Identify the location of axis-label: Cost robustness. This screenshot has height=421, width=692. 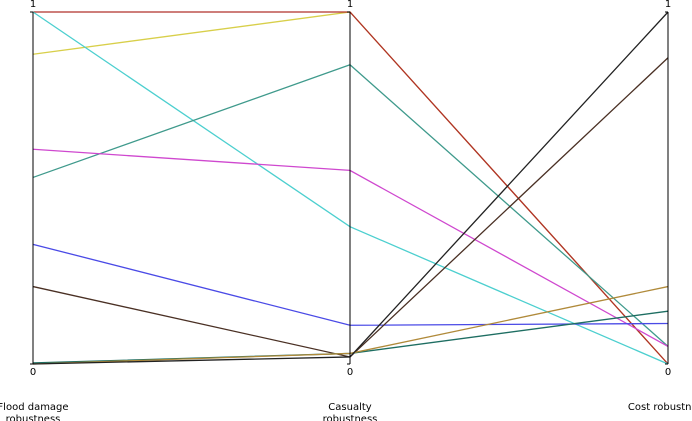
(659, 407).